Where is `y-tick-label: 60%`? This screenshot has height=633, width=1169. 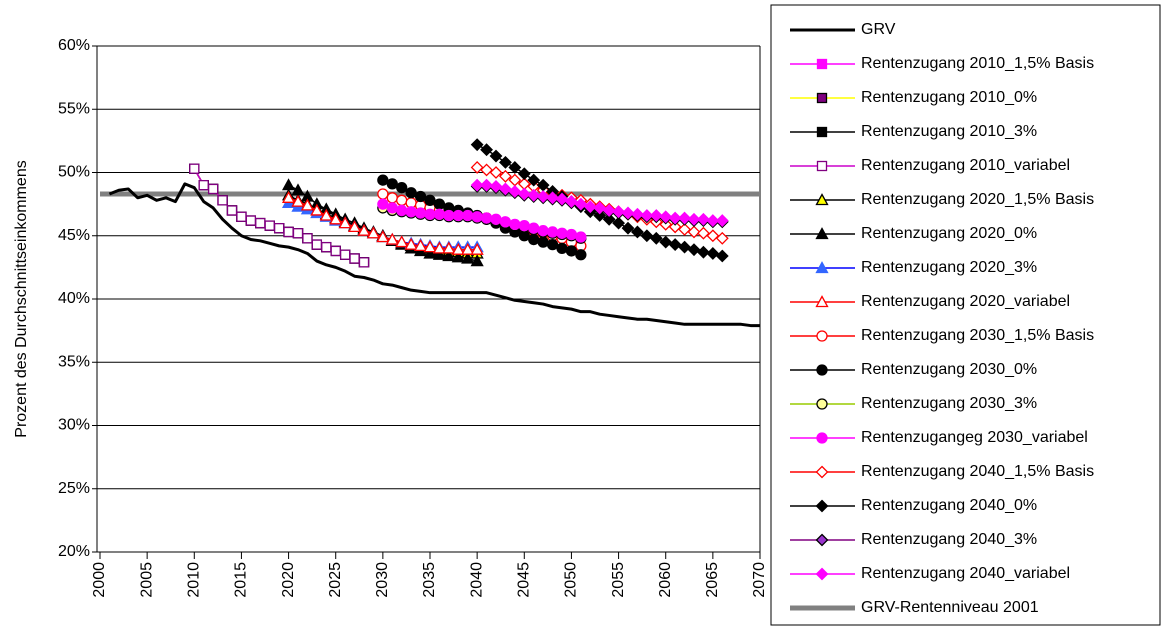
y-tick-label: 60% is located at coordinates (74, 45).